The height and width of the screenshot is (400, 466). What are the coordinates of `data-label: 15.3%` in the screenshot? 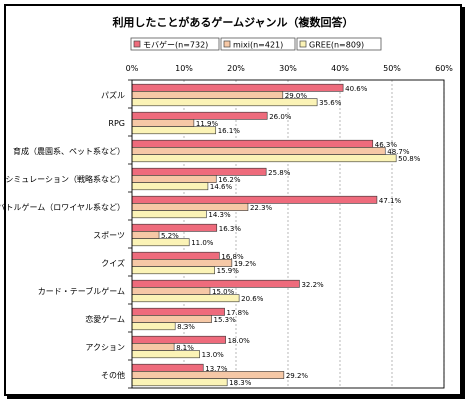 It's located at (225, 320).